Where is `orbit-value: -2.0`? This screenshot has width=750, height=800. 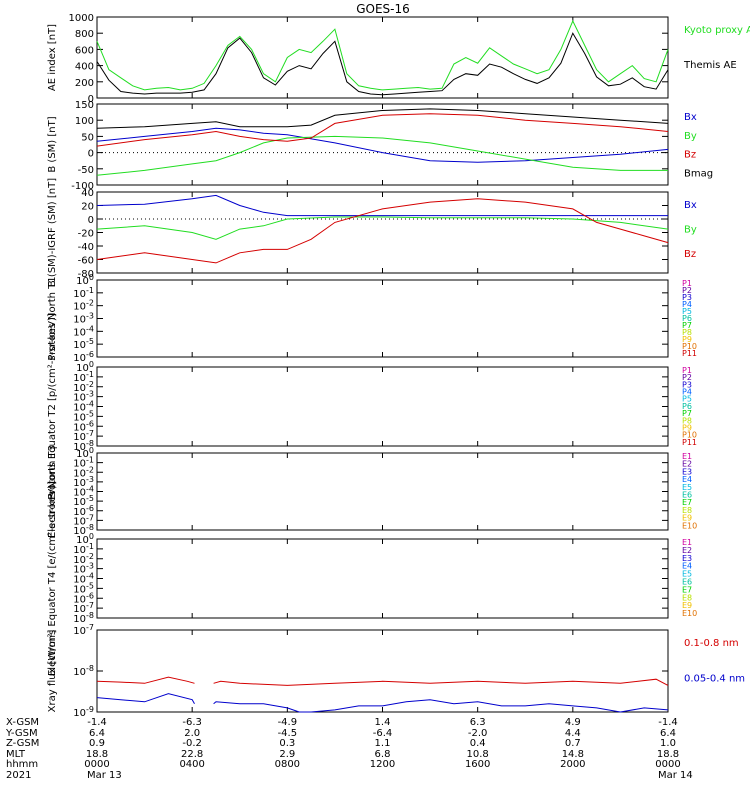
orbit-value: -2.0 is located at coordinates (478, 733).